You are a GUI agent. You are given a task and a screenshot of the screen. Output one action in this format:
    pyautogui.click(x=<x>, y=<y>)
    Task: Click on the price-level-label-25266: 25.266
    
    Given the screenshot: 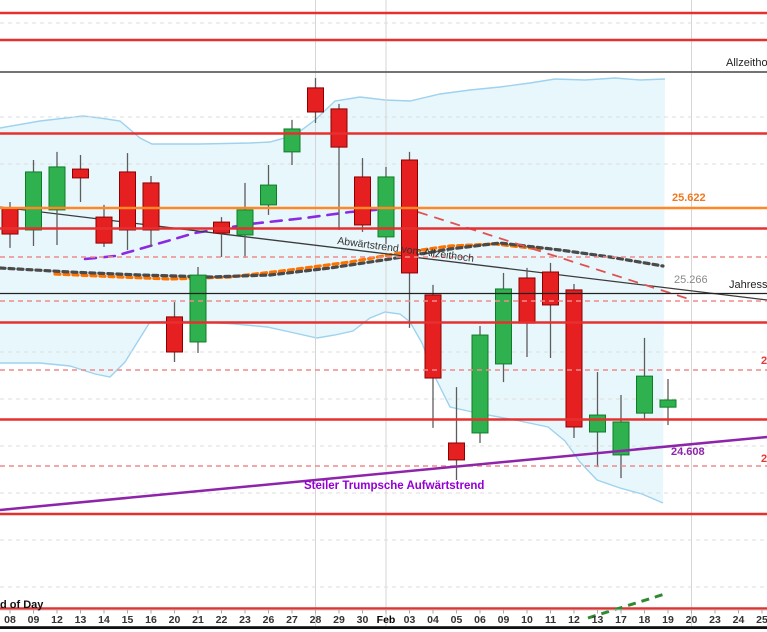 What is the action you would take?
    pyautogui.click(x=691, y=280)
    